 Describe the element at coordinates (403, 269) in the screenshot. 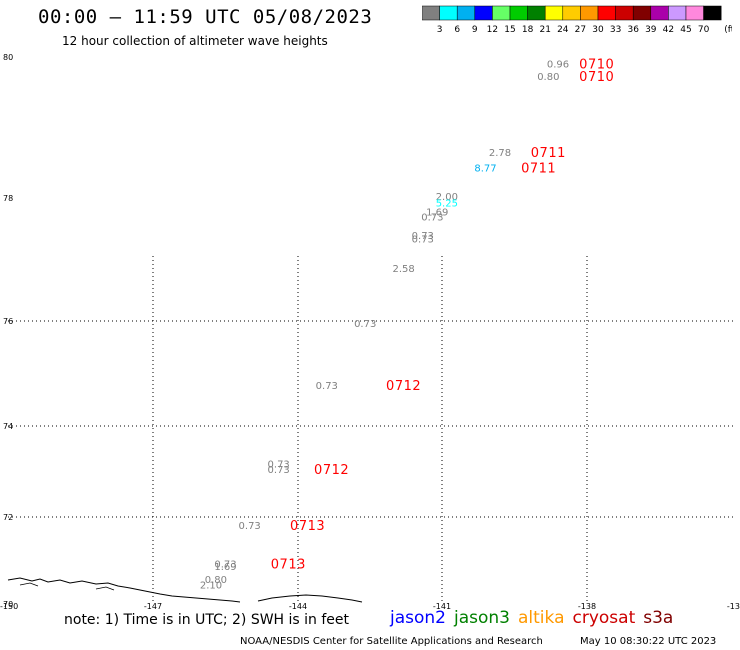

I see `swh-value: 2.58` at that location.